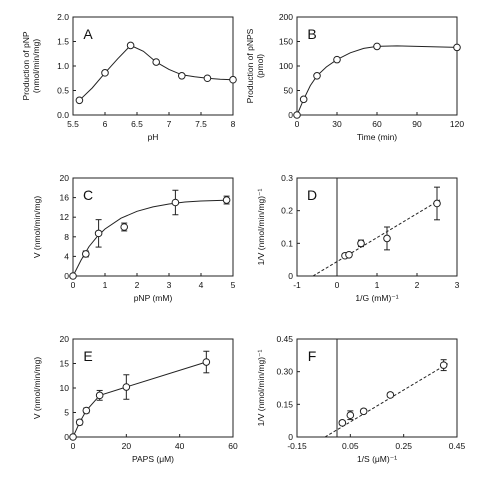 The image size is (500, 477). I want to click on panel-f-x-tick-label: 0.25, so click(403, 446).